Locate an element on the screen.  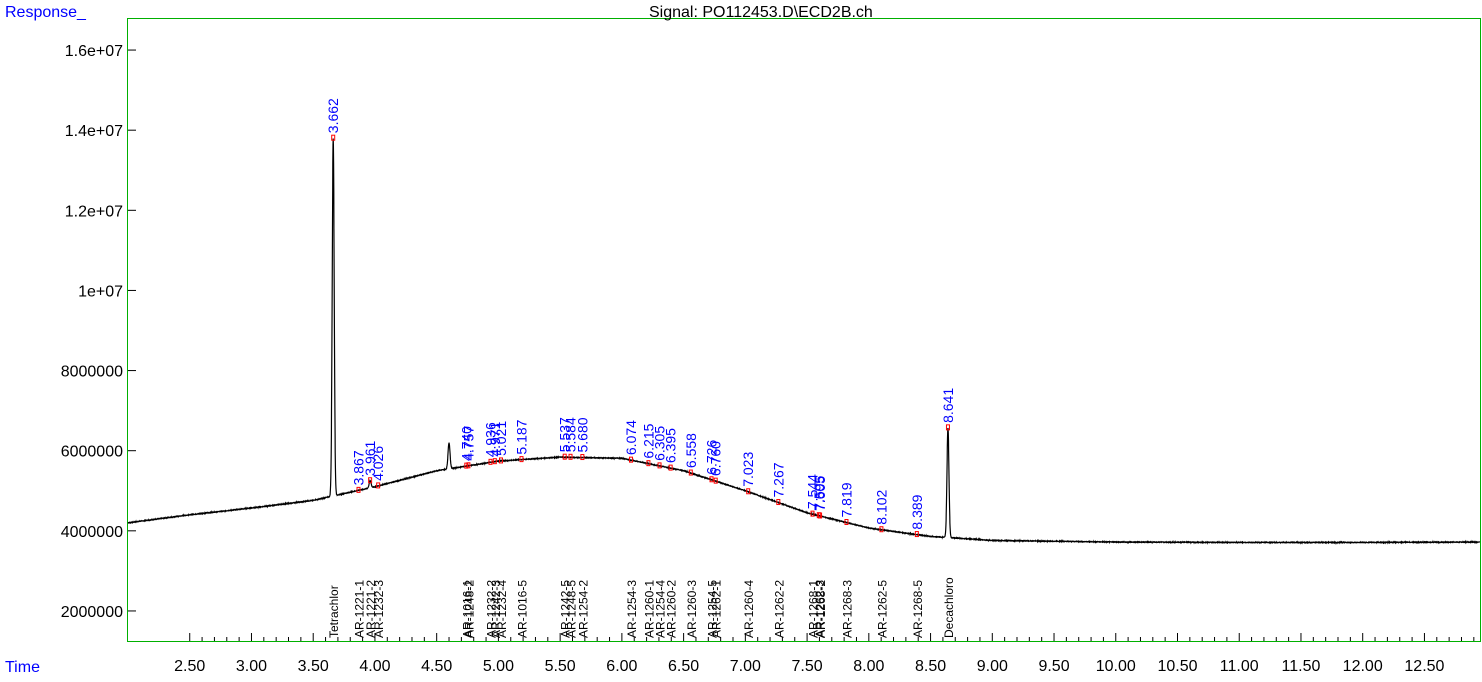
rt-label: 5.021 is located at coordinates (501, 438).